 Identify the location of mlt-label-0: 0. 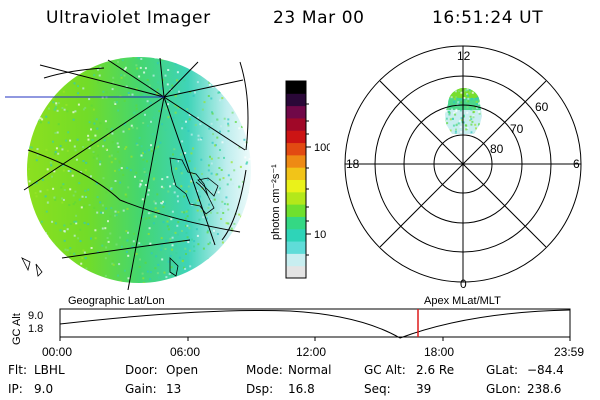
(463, 284).